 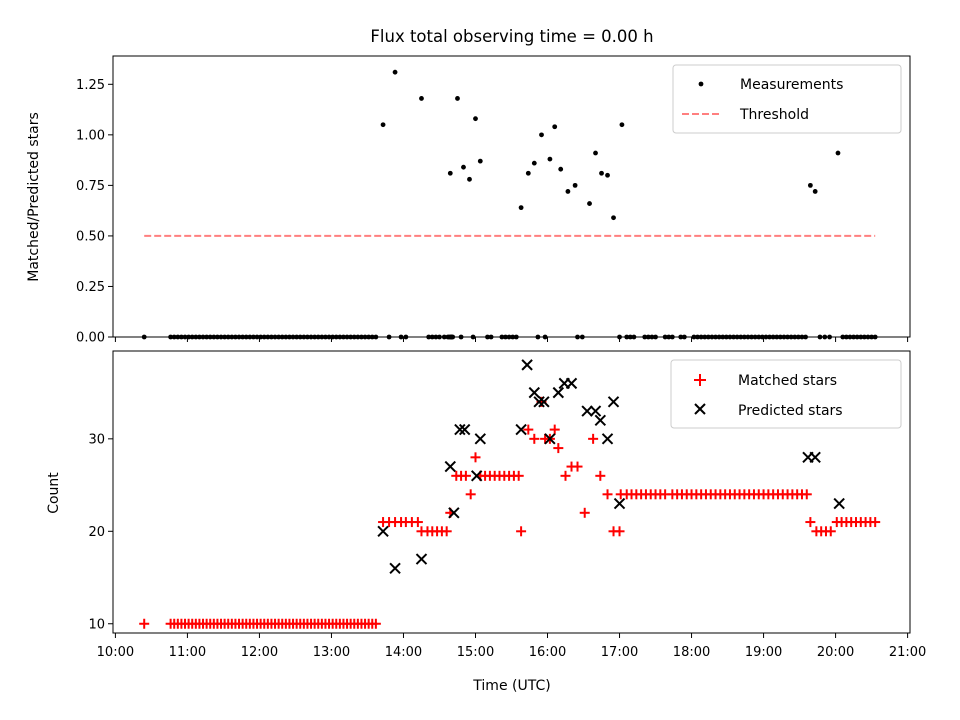 What do you see at coordinates (54, 493) in the screenshot?
I see `bottom-y-axis-label: Count` at bounding box center [54, 493].